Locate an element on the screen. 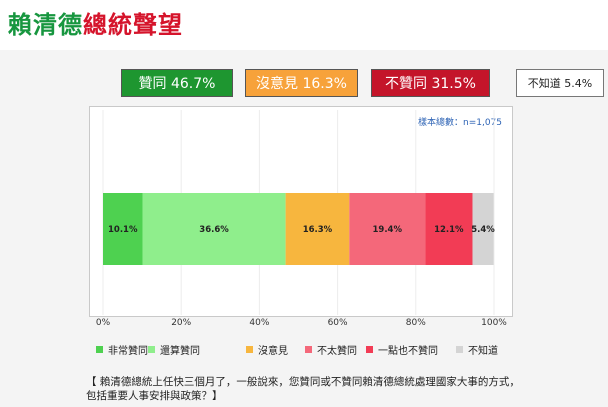  legend-item: 不知道 is located at coordinates (477, 349).